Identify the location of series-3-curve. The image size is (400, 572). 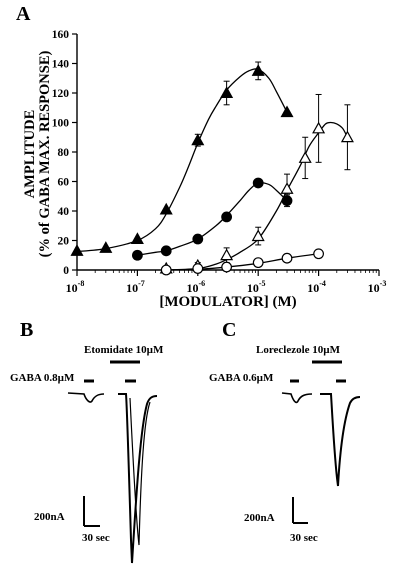
(242, 262).